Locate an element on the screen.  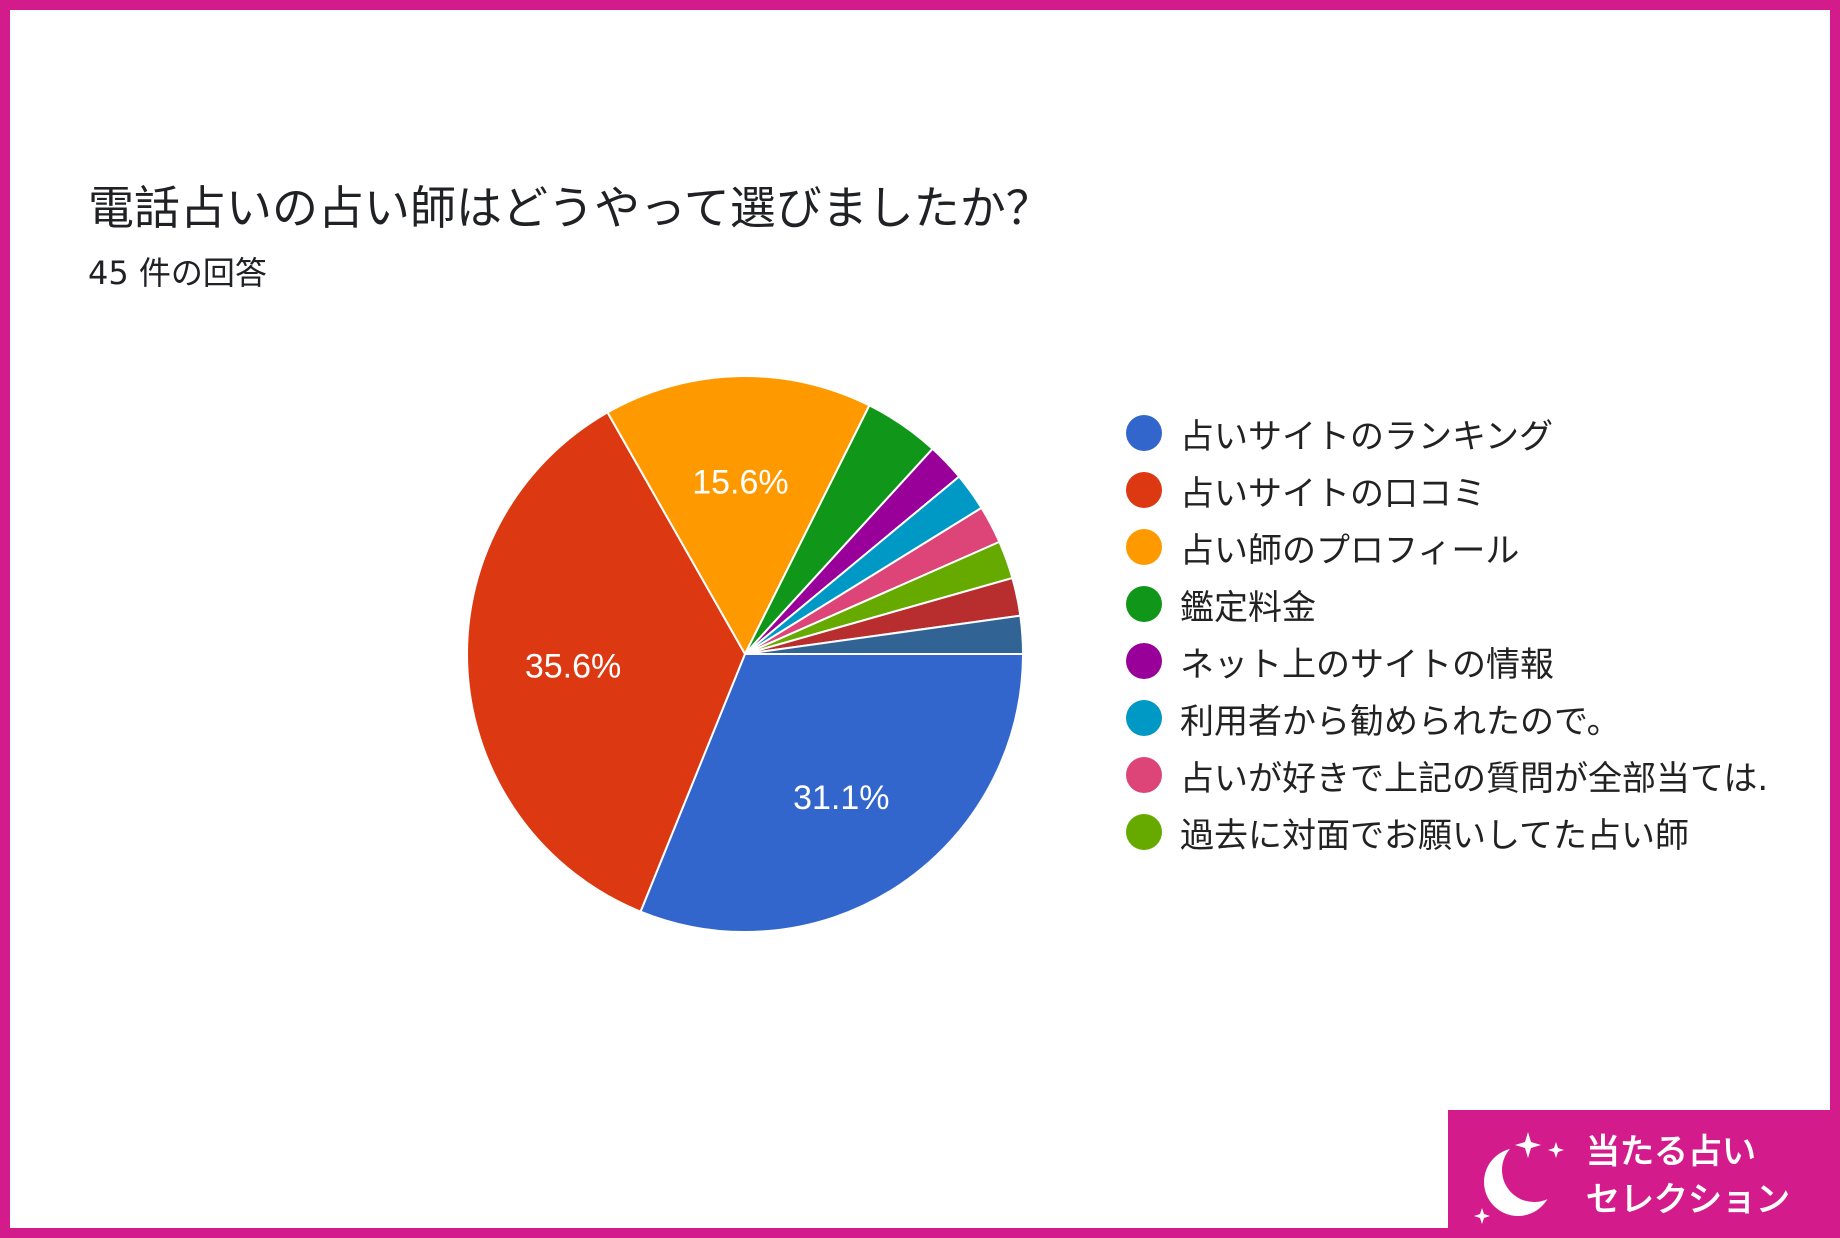
legend-item: 過去に対面でお願いしてた占い師 is located at coordinates (1407, 832).